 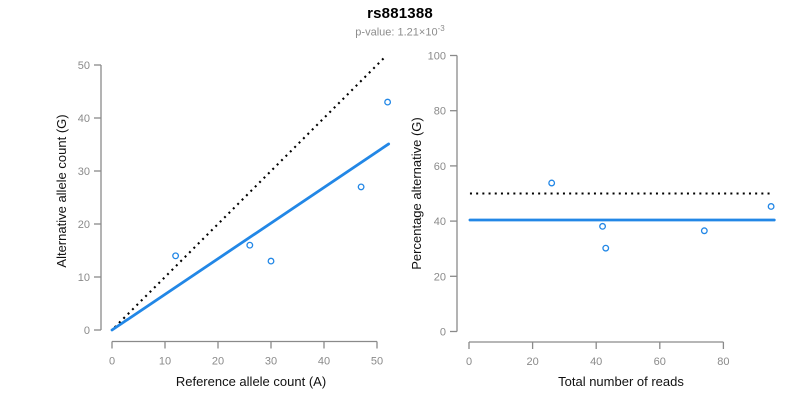 What do you see at coordinates (271, 362) in the screenshot?
I see `x-tick-label: 30` at bounding box center [271, 362].